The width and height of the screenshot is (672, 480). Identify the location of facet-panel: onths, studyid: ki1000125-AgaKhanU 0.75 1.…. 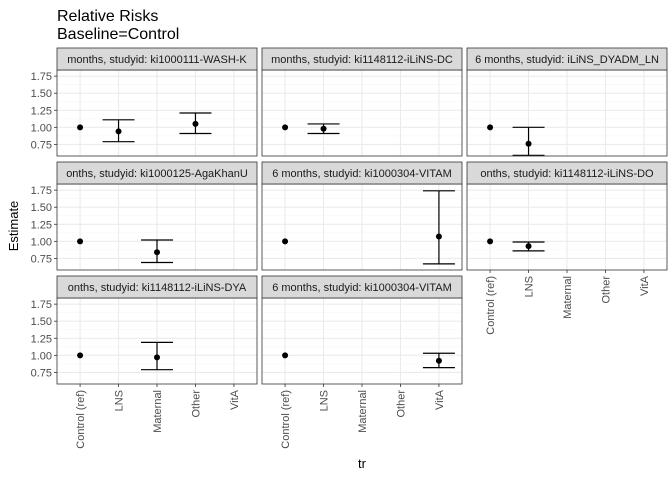
(144, 216).